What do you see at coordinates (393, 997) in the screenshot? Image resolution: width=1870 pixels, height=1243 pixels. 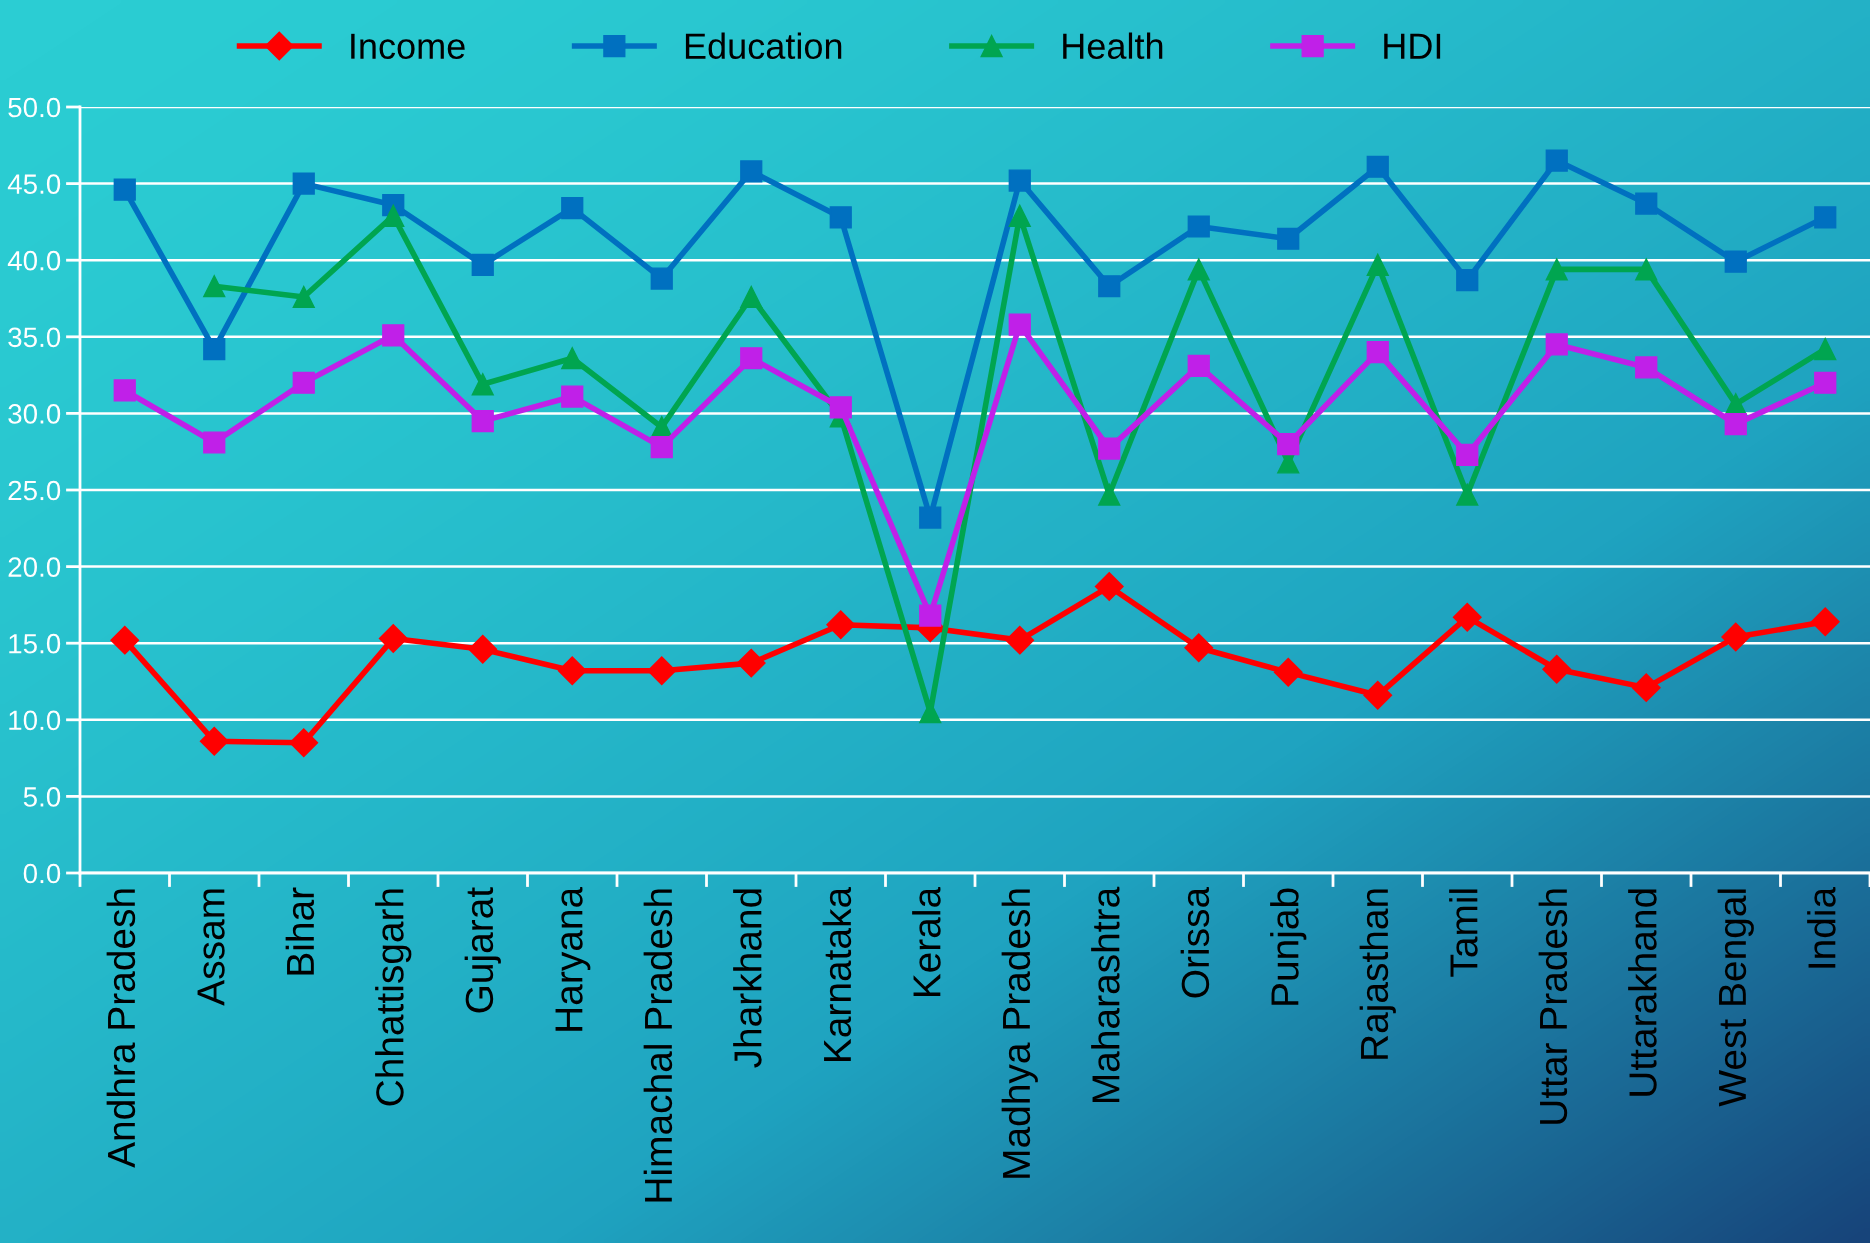 I see `x-tick-label: Chhattisgarh` at bounding box center [393, 997].